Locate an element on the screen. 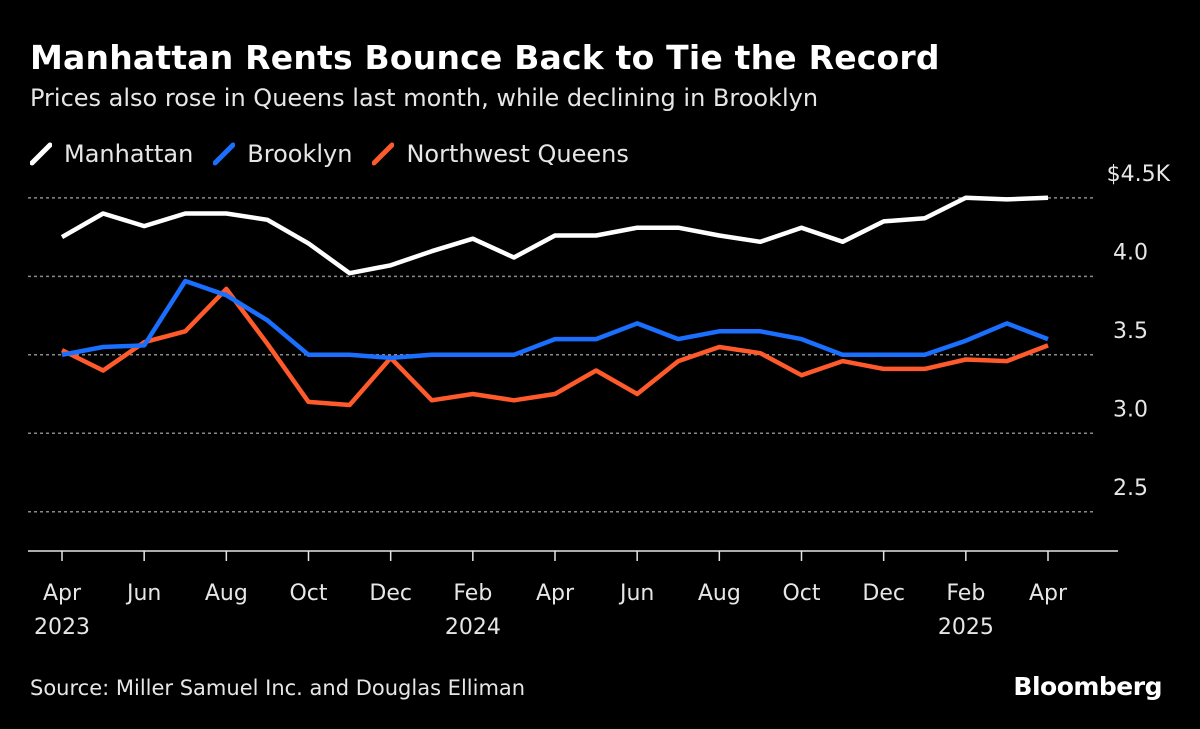  y-tick-label: 4.0 is located at coordinates (1130, 252).